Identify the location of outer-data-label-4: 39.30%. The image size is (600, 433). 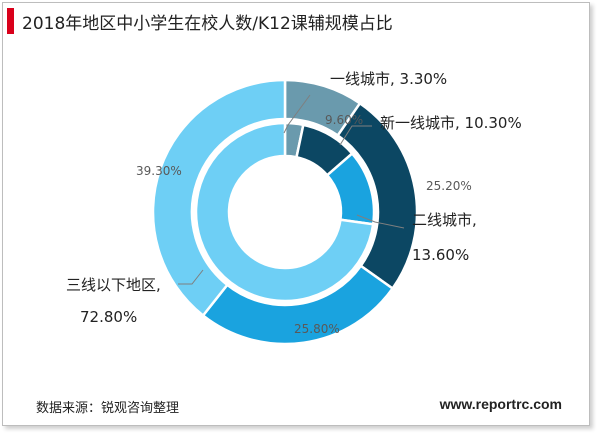
(159, 171).